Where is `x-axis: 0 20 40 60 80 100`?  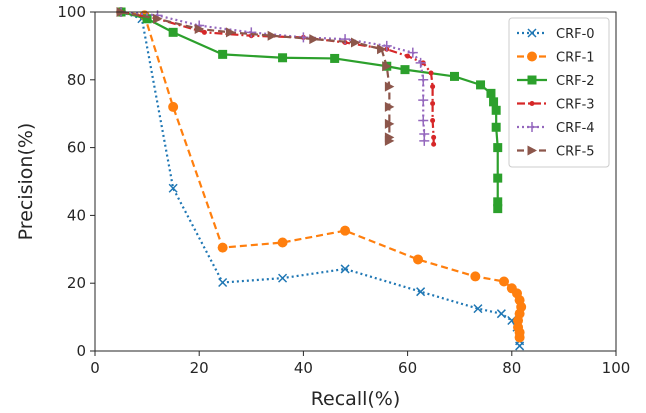
x-axis: 0 20 40 60 80 100 is located at coordinates (360, 364).